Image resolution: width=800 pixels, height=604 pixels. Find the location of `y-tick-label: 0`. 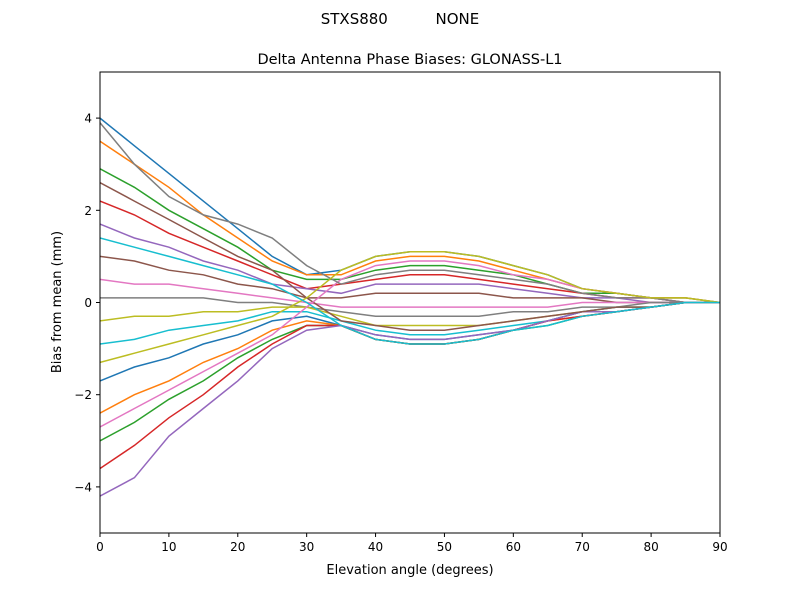

y-tick-label: 0 is located at coordinates (88, 303).